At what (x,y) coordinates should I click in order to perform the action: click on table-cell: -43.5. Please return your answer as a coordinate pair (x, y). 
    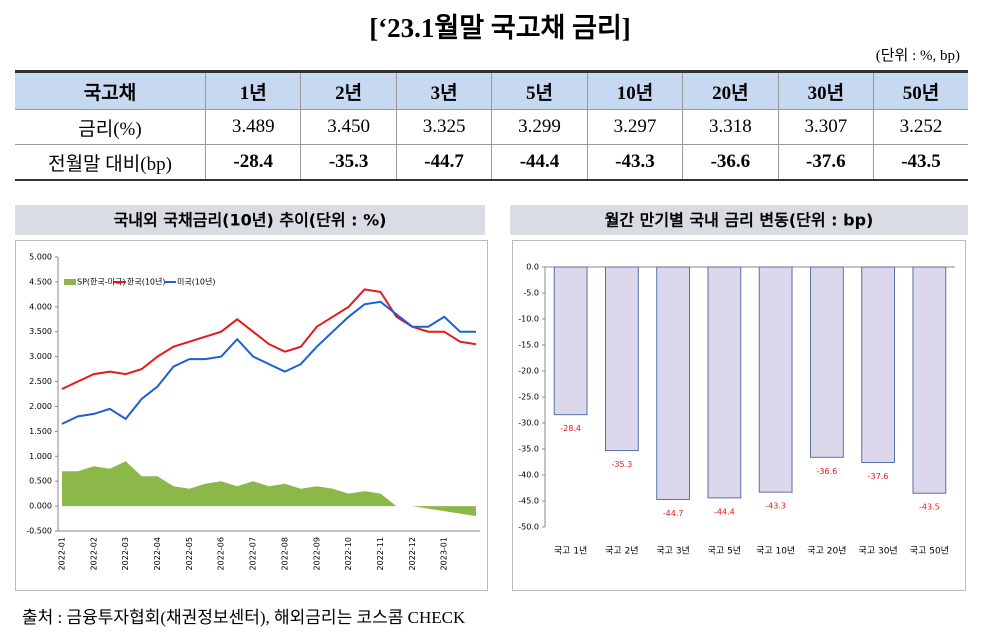
    Looking at the image, I should click on (920, 162).